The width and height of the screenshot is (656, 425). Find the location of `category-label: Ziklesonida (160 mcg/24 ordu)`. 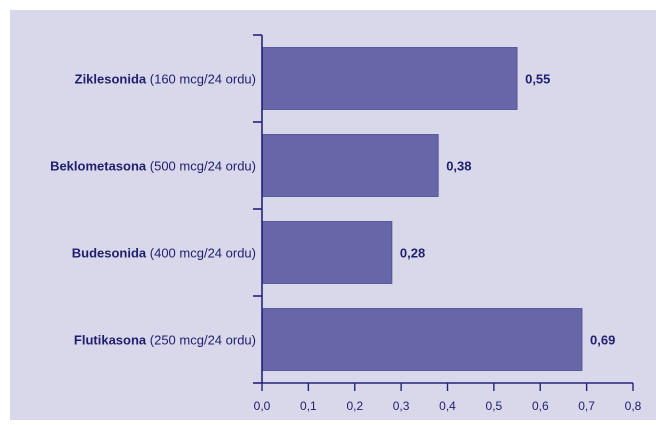

category-label: Ziklesonida (160 mcg/24 ordu) is located at coordinates (165, 79).